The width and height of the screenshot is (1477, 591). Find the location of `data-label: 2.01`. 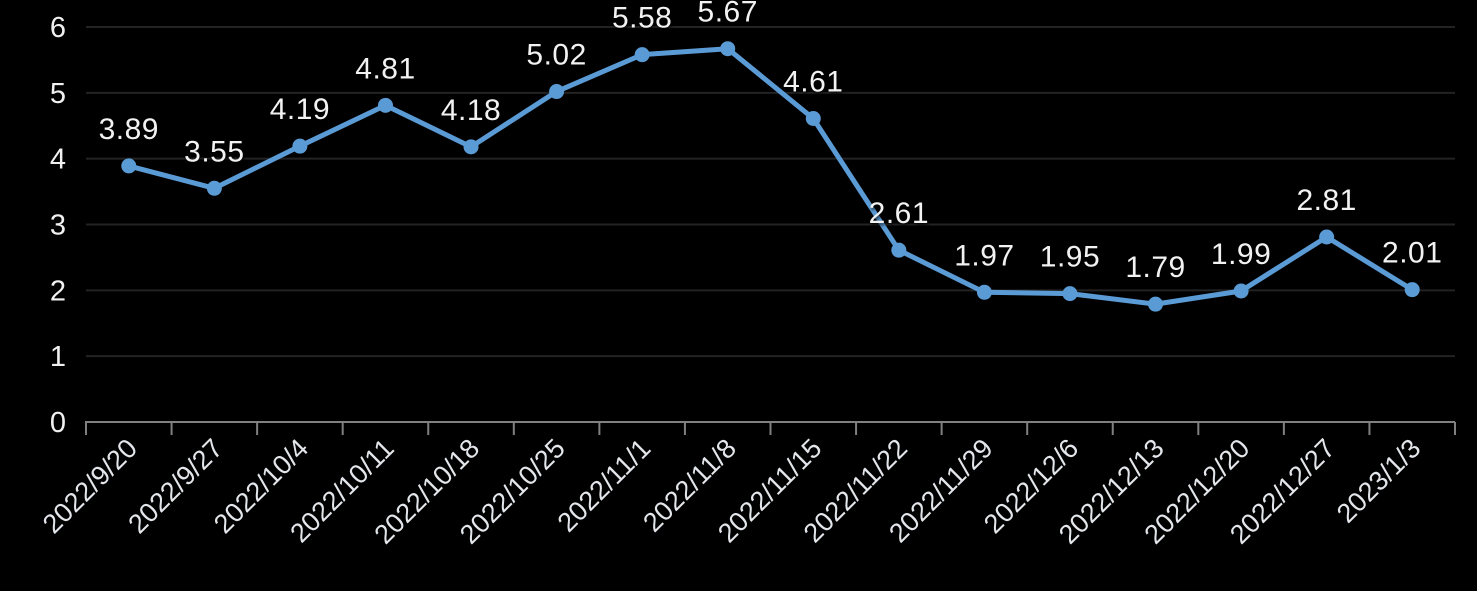

data-label: 2.01 is located at coordinates (1412, 253).